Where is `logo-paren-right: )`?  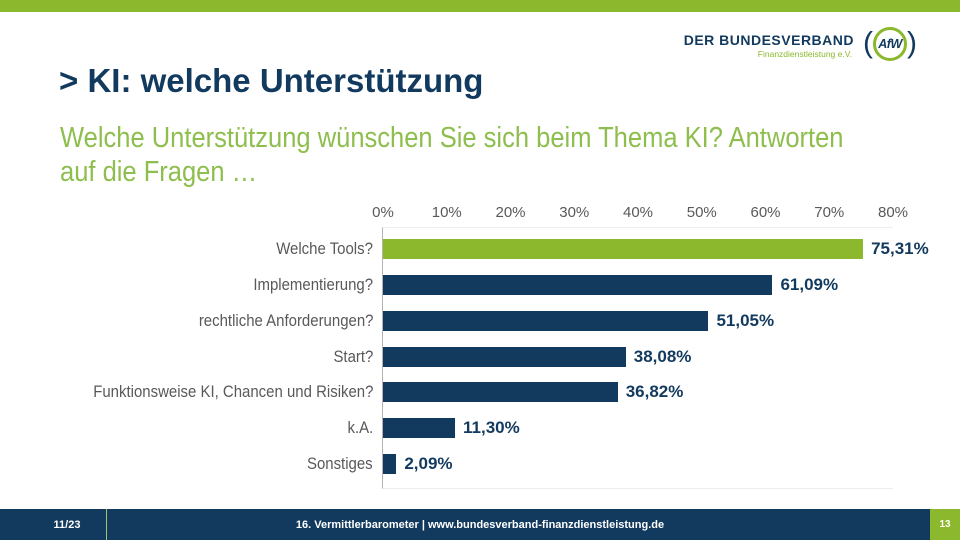 logo-paren-right: ) is located at coordinates (912, 43).